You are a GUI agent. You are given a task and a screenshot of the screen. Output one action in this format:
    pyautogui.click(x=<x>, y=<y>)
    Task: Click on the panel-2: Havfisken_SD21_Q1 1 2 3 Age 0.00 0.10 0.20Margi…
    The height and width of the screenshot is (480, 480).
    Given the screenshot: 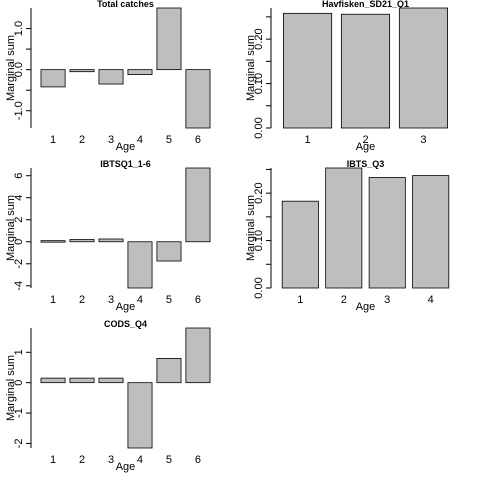 What is the action you would take?
    pyautogui.click(x=347, y=76)
    